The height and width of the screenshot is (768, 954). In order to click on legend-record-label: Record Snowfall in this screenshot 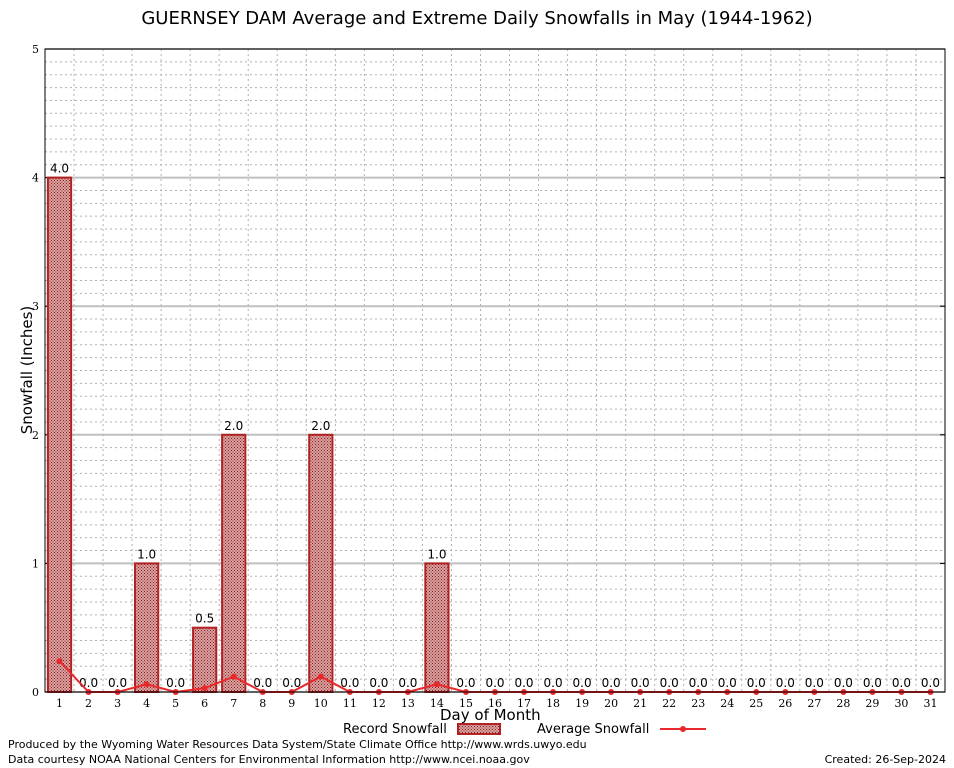, I will do `click(395, 729)`.